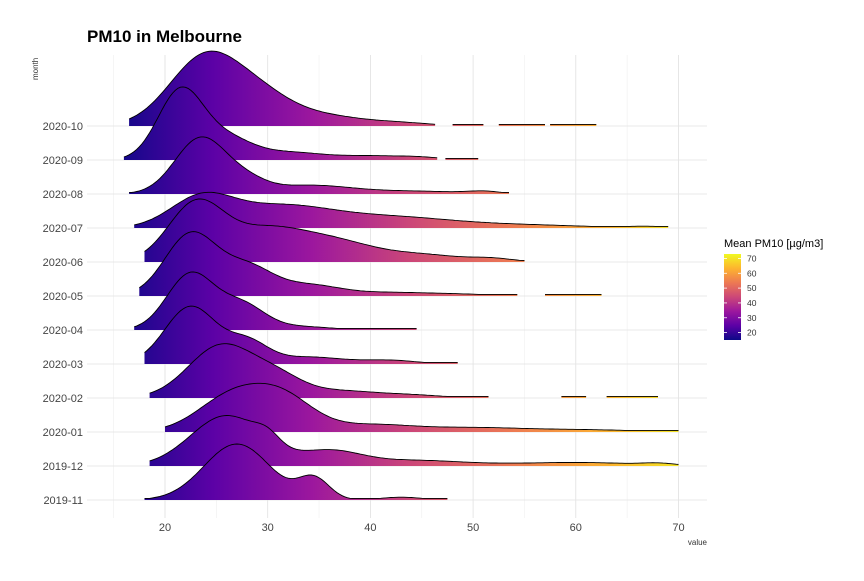 The height and width of the screenshot is (581, 864). I want to click on y-tick-label: 2019-11, so click(63, 501).